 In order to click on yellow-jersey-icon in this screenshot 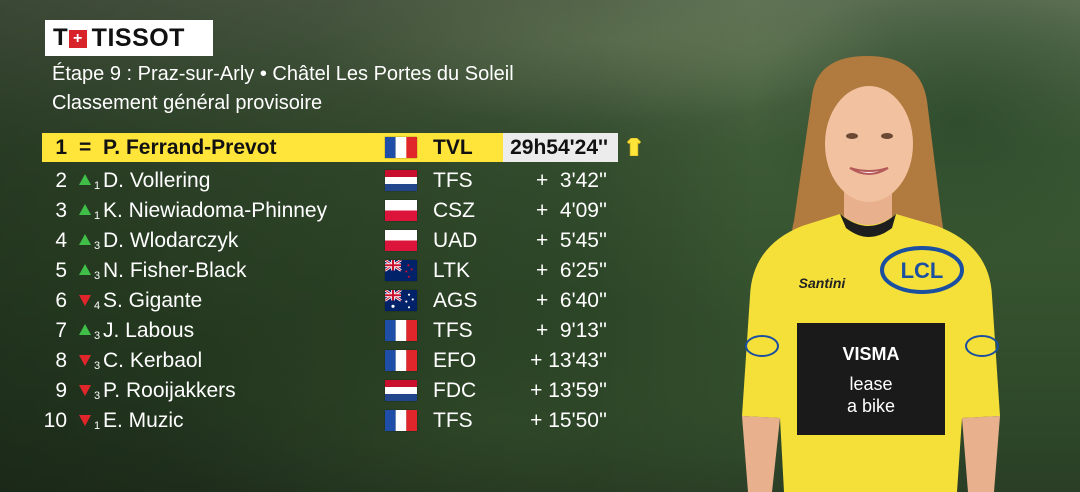, I will do `click(634, 147)`.